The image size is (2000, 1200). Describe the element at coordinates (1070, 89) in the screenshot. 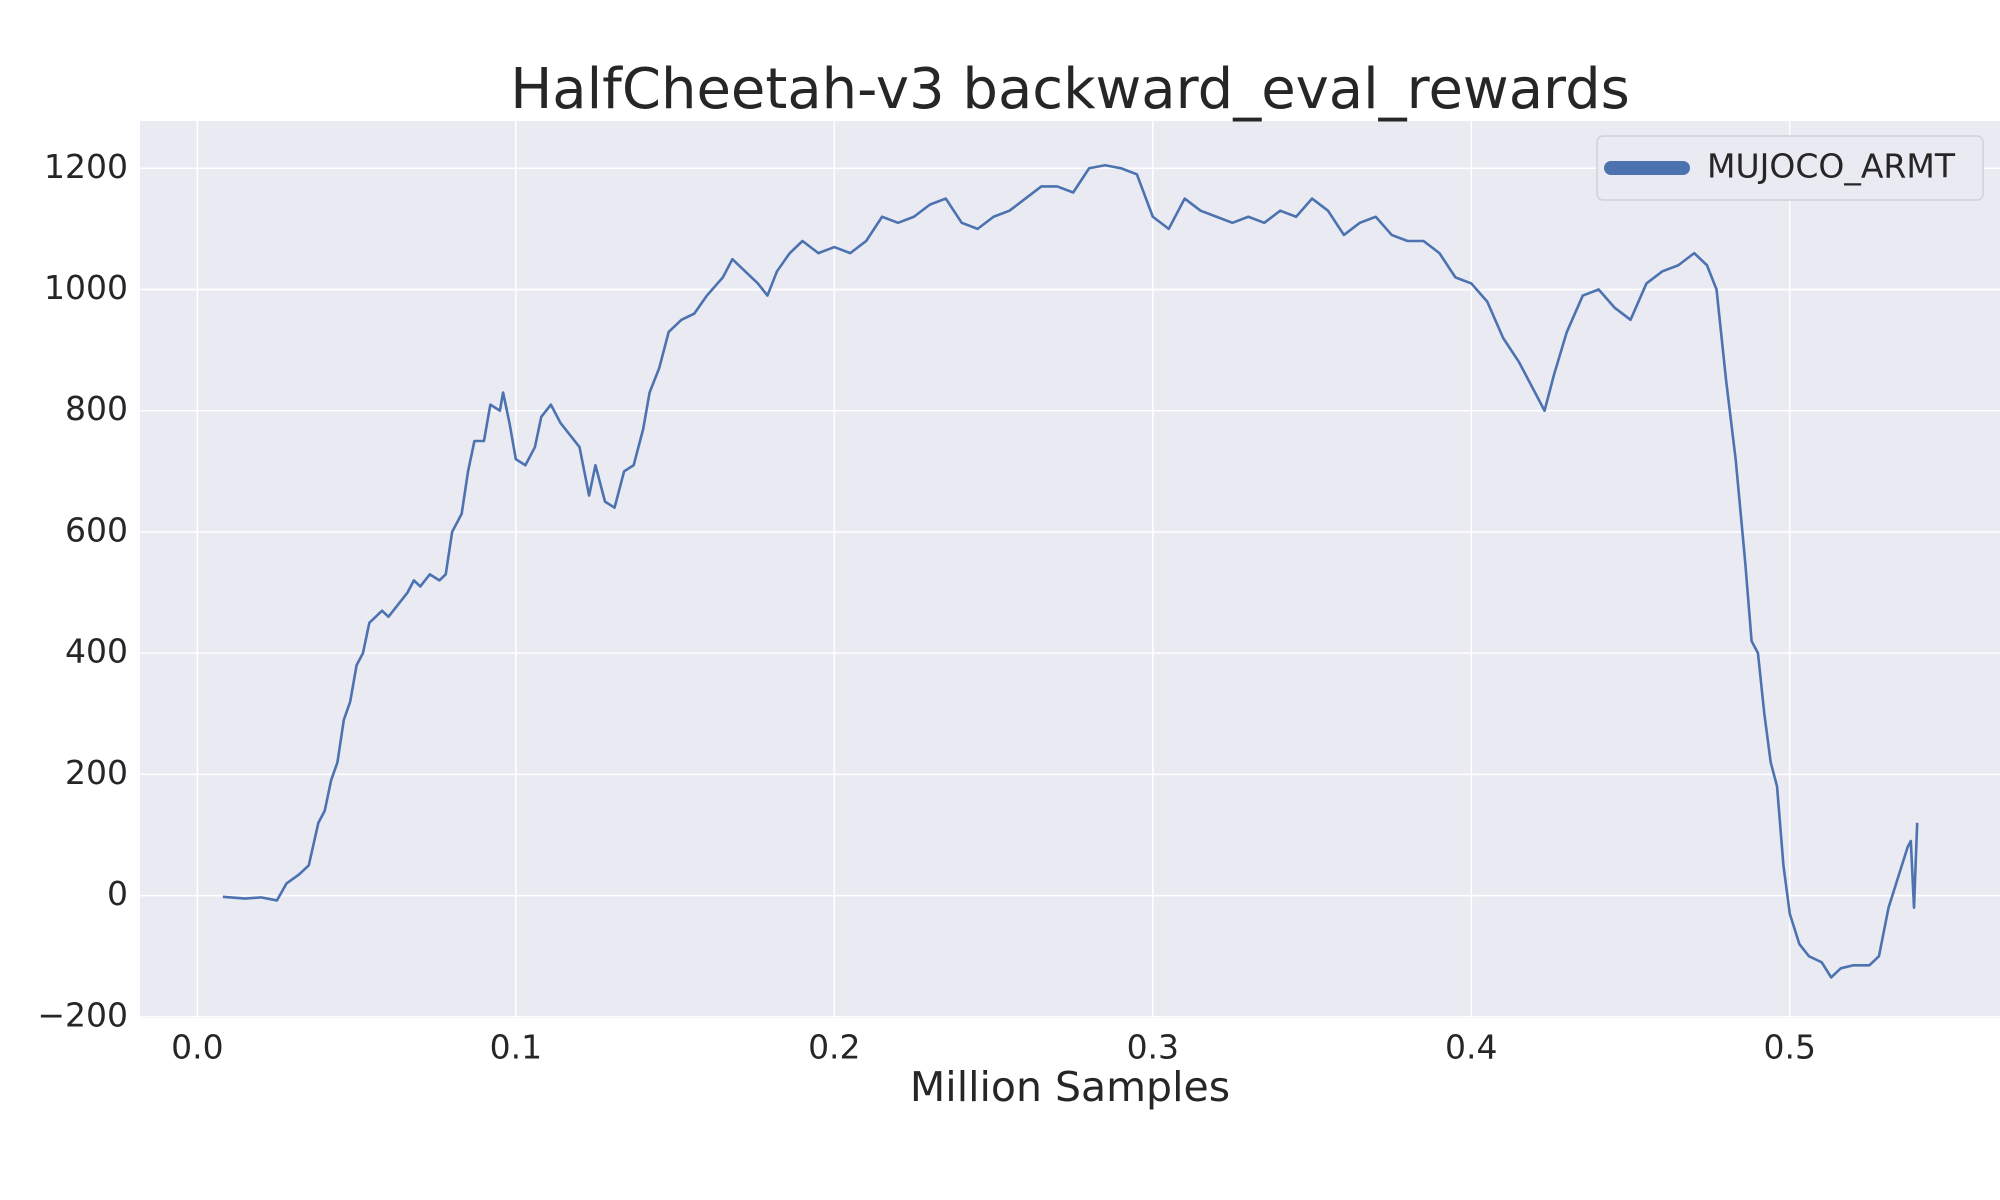

I see `chart-title: HalfCheetah-v3 backward_eval_rewards` at that location.